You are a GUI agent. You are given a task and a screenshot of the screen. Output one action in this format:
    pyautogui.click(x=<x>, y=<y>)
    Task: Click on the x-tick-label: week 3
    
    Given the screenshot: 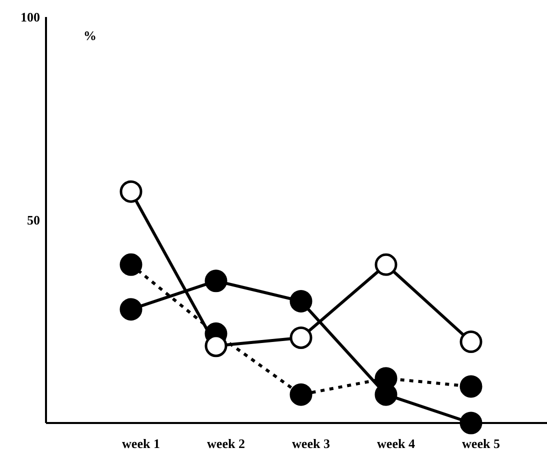 What is the action you would take?
    pyautogui.click(x=311, y=443)
    